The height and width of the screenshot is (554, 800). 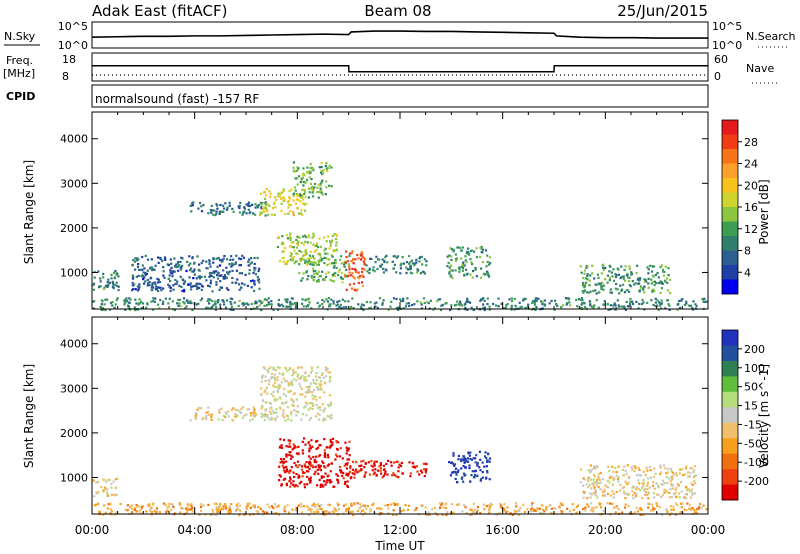 I want to click on x-tick-label: 04:00, so click(x=194, y=530).